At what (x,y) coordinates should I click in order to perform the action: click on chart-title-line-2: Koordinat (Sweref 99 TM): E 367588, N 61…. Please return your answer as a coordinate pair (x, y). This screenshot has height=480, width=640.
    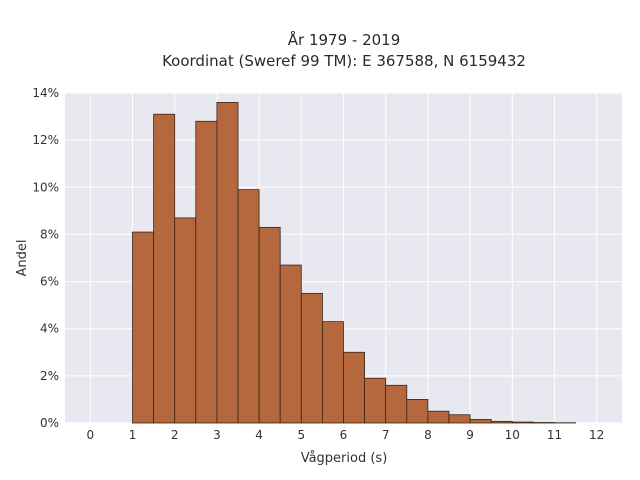
    Looking at the image, I should click on (344, 61).